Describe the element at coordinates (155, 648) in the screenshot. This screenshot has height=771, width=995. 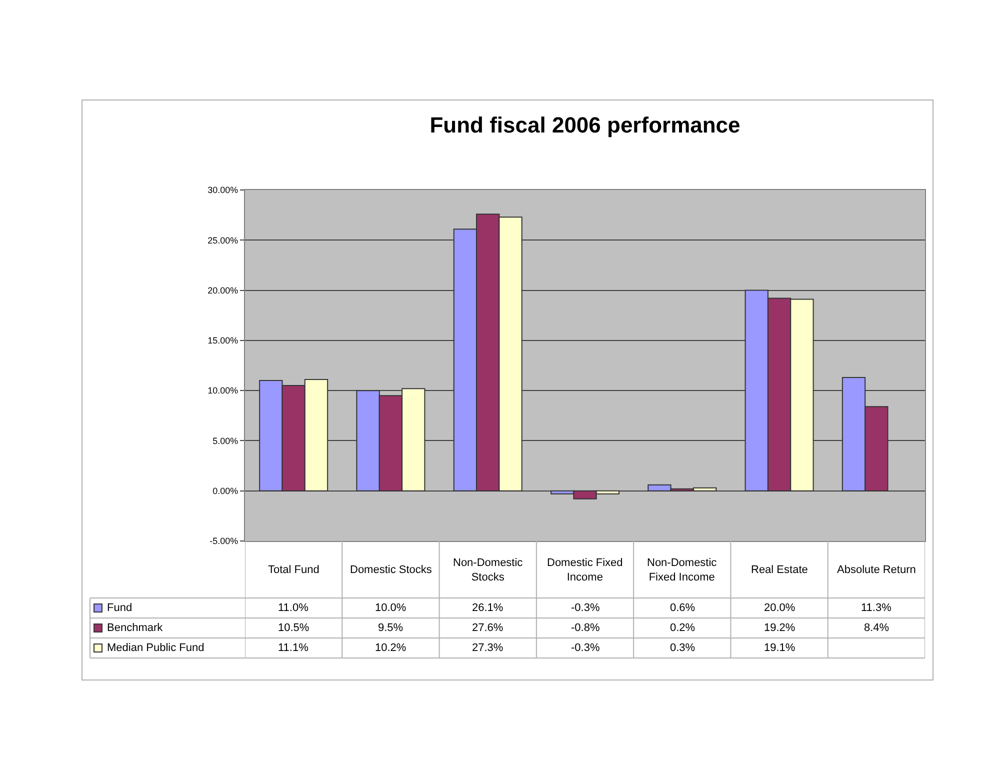
I see `legend-label: Median Public Fund` at that location.